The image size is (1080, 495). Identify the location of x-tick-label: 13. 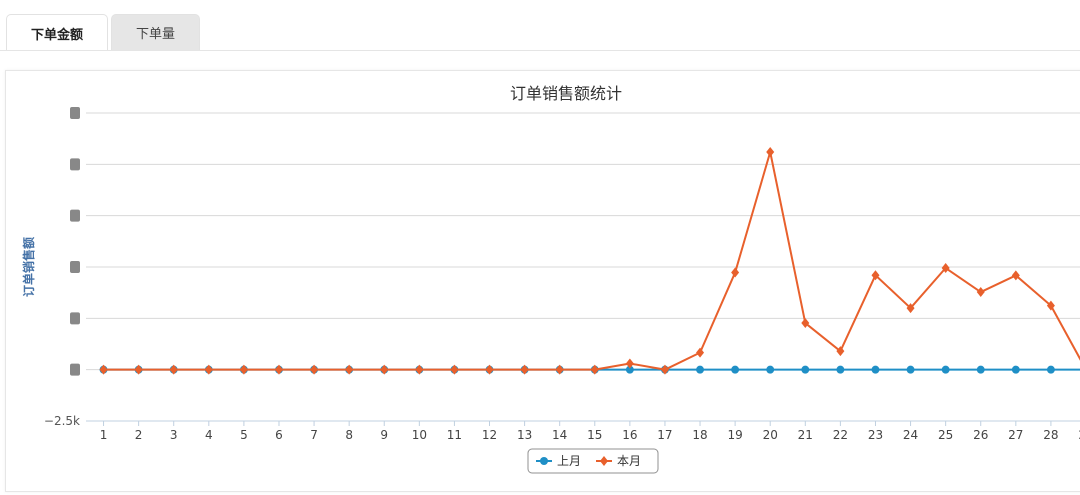
(524, 435).